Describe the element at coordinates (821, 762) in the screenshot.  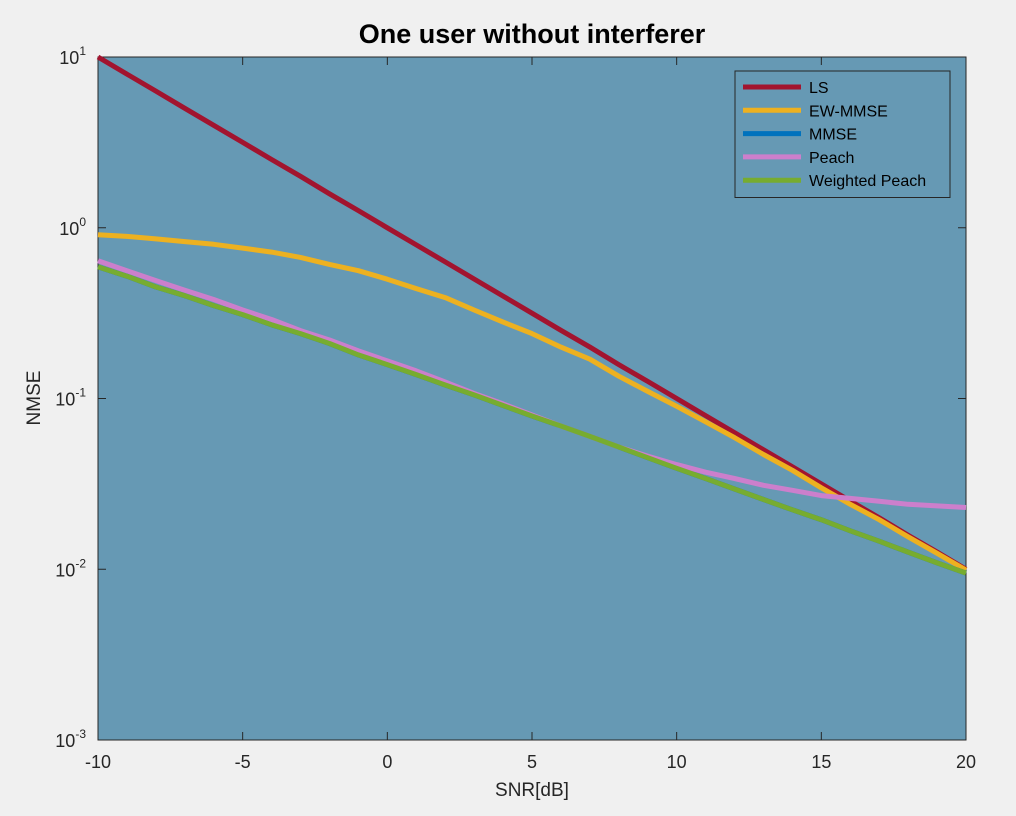
I see `x-tick-label: 15` at that location.